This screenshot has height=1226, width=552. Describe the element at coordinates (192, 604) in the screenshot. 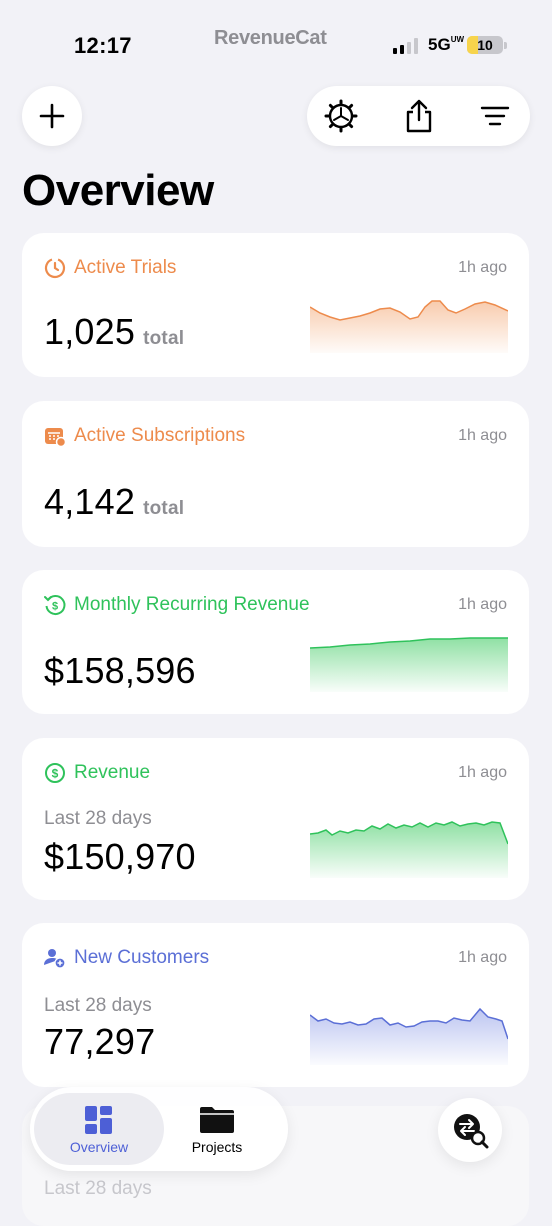

I see `card-title: Monthly Recurring Revenue` at that location.